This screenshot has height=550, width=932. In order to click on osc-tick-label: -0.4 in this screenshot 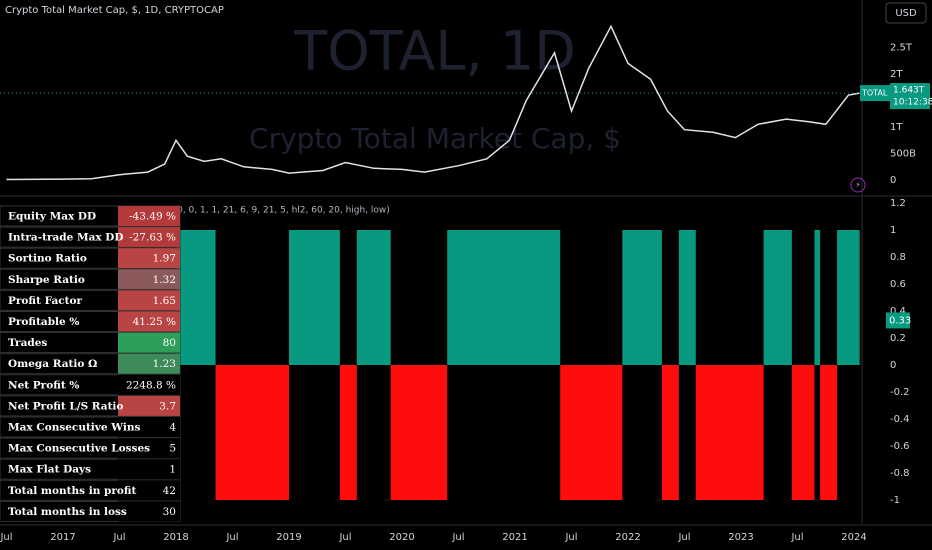, I will do `click(900, 419)`.